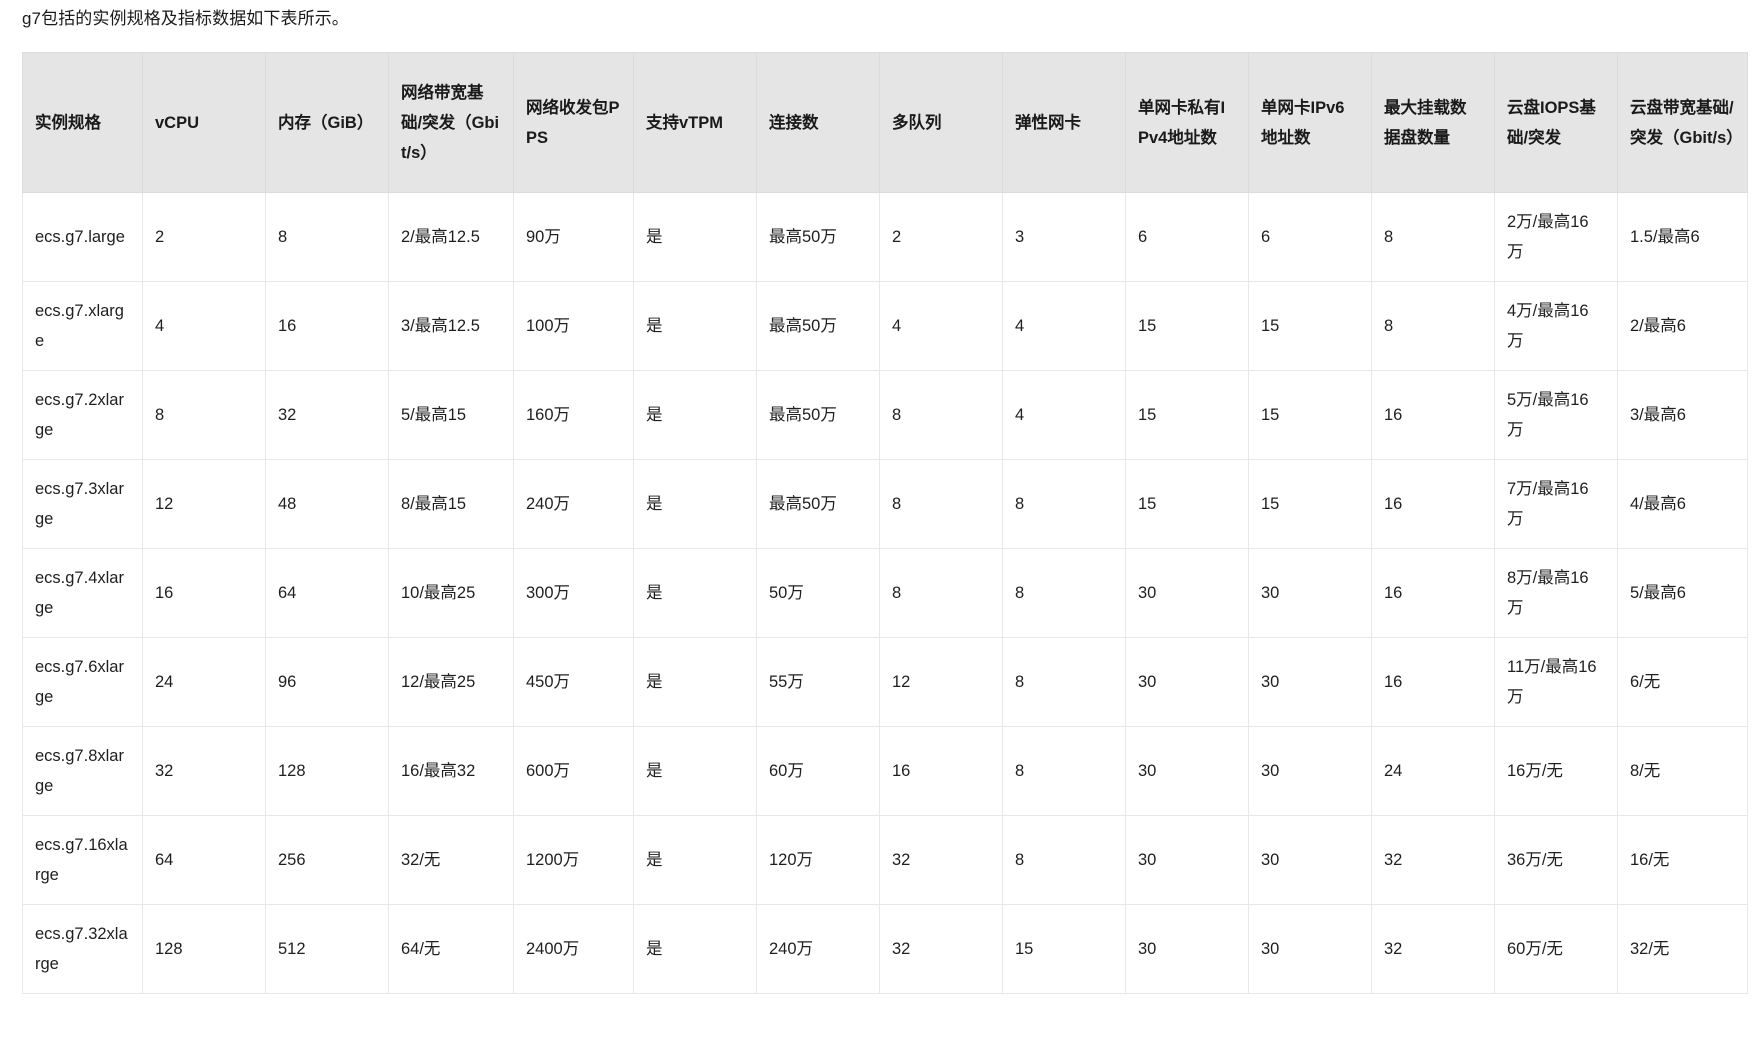 The width and height of the screenshot is (1760, 1054). Describe the element at coordinates (185, 18) in the screenshot. I see `intro-paragraph: g7包括的实例规格及指标数据如下表所示。` at that location.